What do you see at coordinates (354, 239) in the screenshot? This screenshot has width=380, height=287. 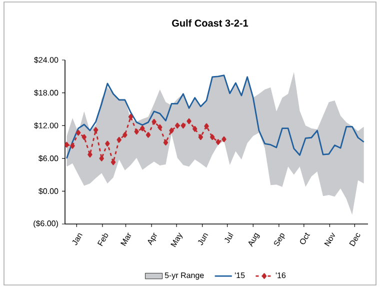 I see `x-tick-label: Dec` at bounding box center [354, 239].